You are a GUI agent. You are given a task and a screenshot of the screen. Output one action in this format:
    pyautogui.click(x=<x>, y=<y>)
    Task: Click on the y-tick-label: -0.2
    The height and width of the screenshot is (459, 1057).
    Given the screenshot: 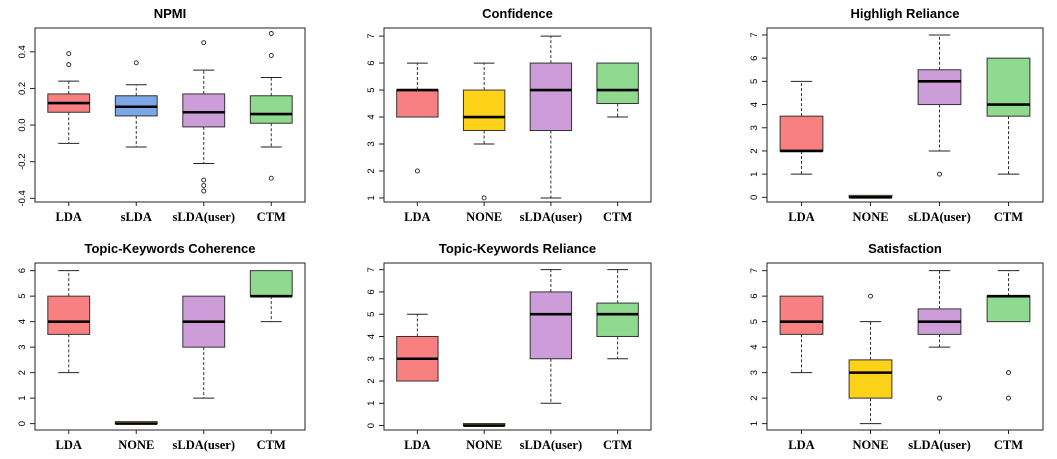 What is the action you would take?
    pyautogui.click(x=22, y=162)
    